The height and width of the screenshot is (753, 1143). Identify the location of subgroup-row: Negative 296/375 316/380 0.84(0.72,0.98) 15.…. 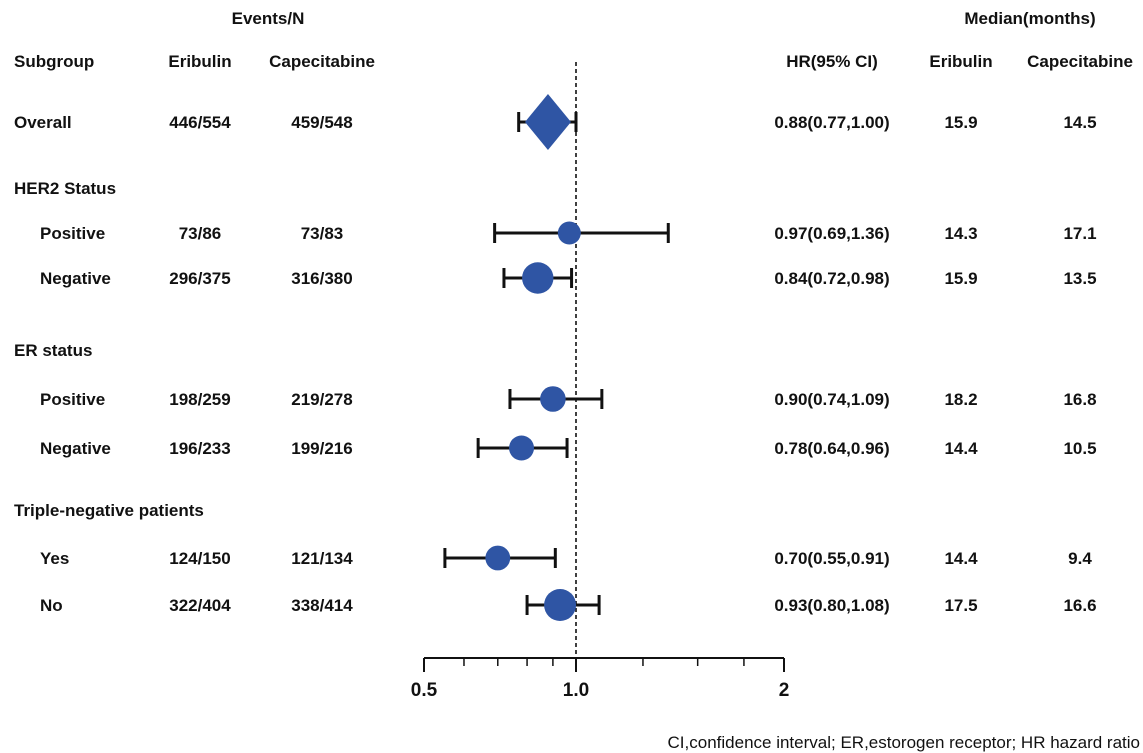
(568, 278).